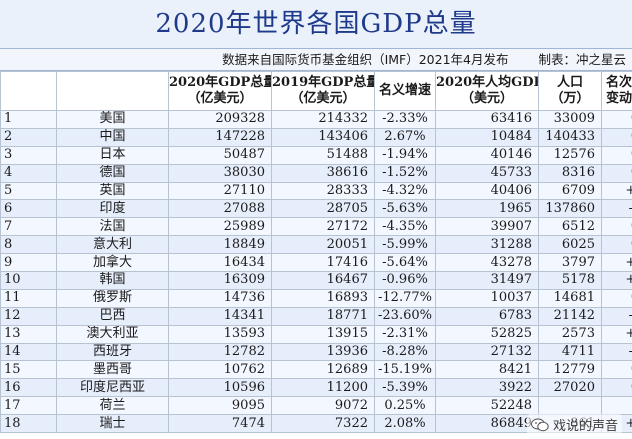 The width and height of the screenshot is (632, 439). What do you see at coordinates (570, 406) in the screenshot?
I see `cell-population` at bounding box center [570, 406].